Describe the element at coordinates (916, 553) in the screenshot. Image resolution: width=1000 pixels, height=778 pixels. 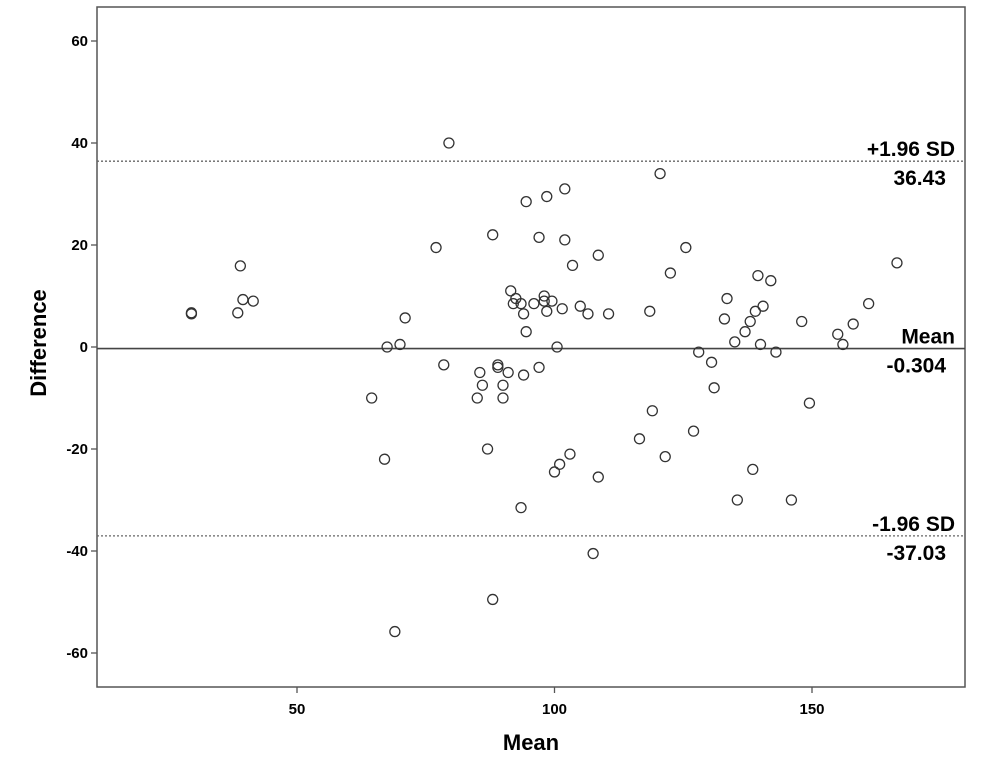
I see `reference-value-lower: -37.03` at that location.